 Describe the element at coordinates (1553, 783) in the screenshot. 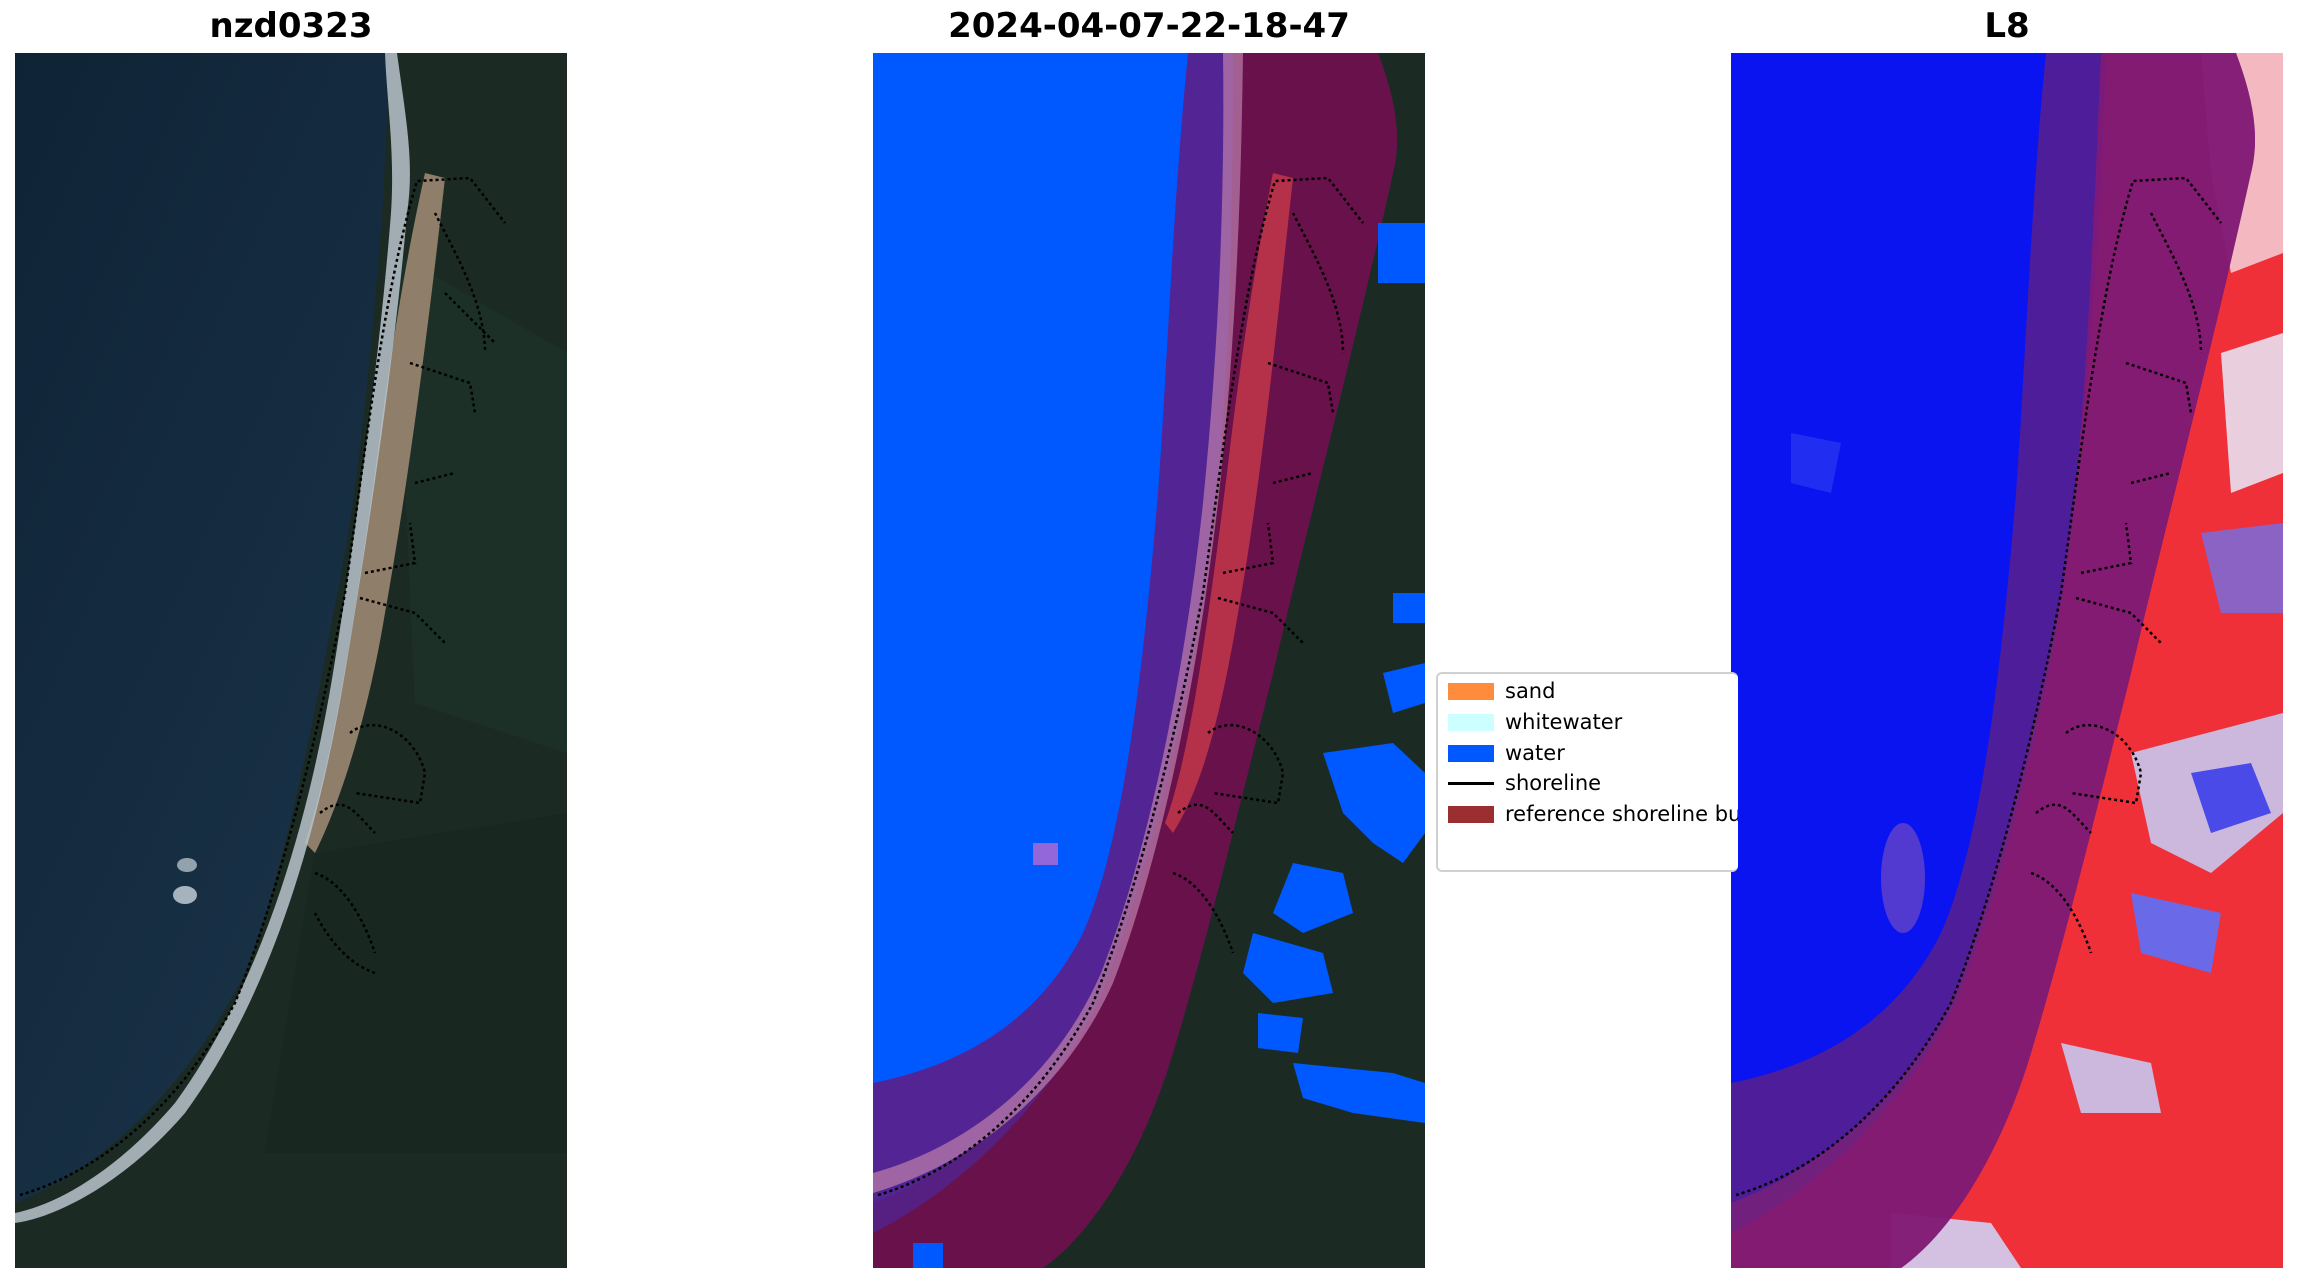

I see `legend-label-shoreline: shoreline` at that location.